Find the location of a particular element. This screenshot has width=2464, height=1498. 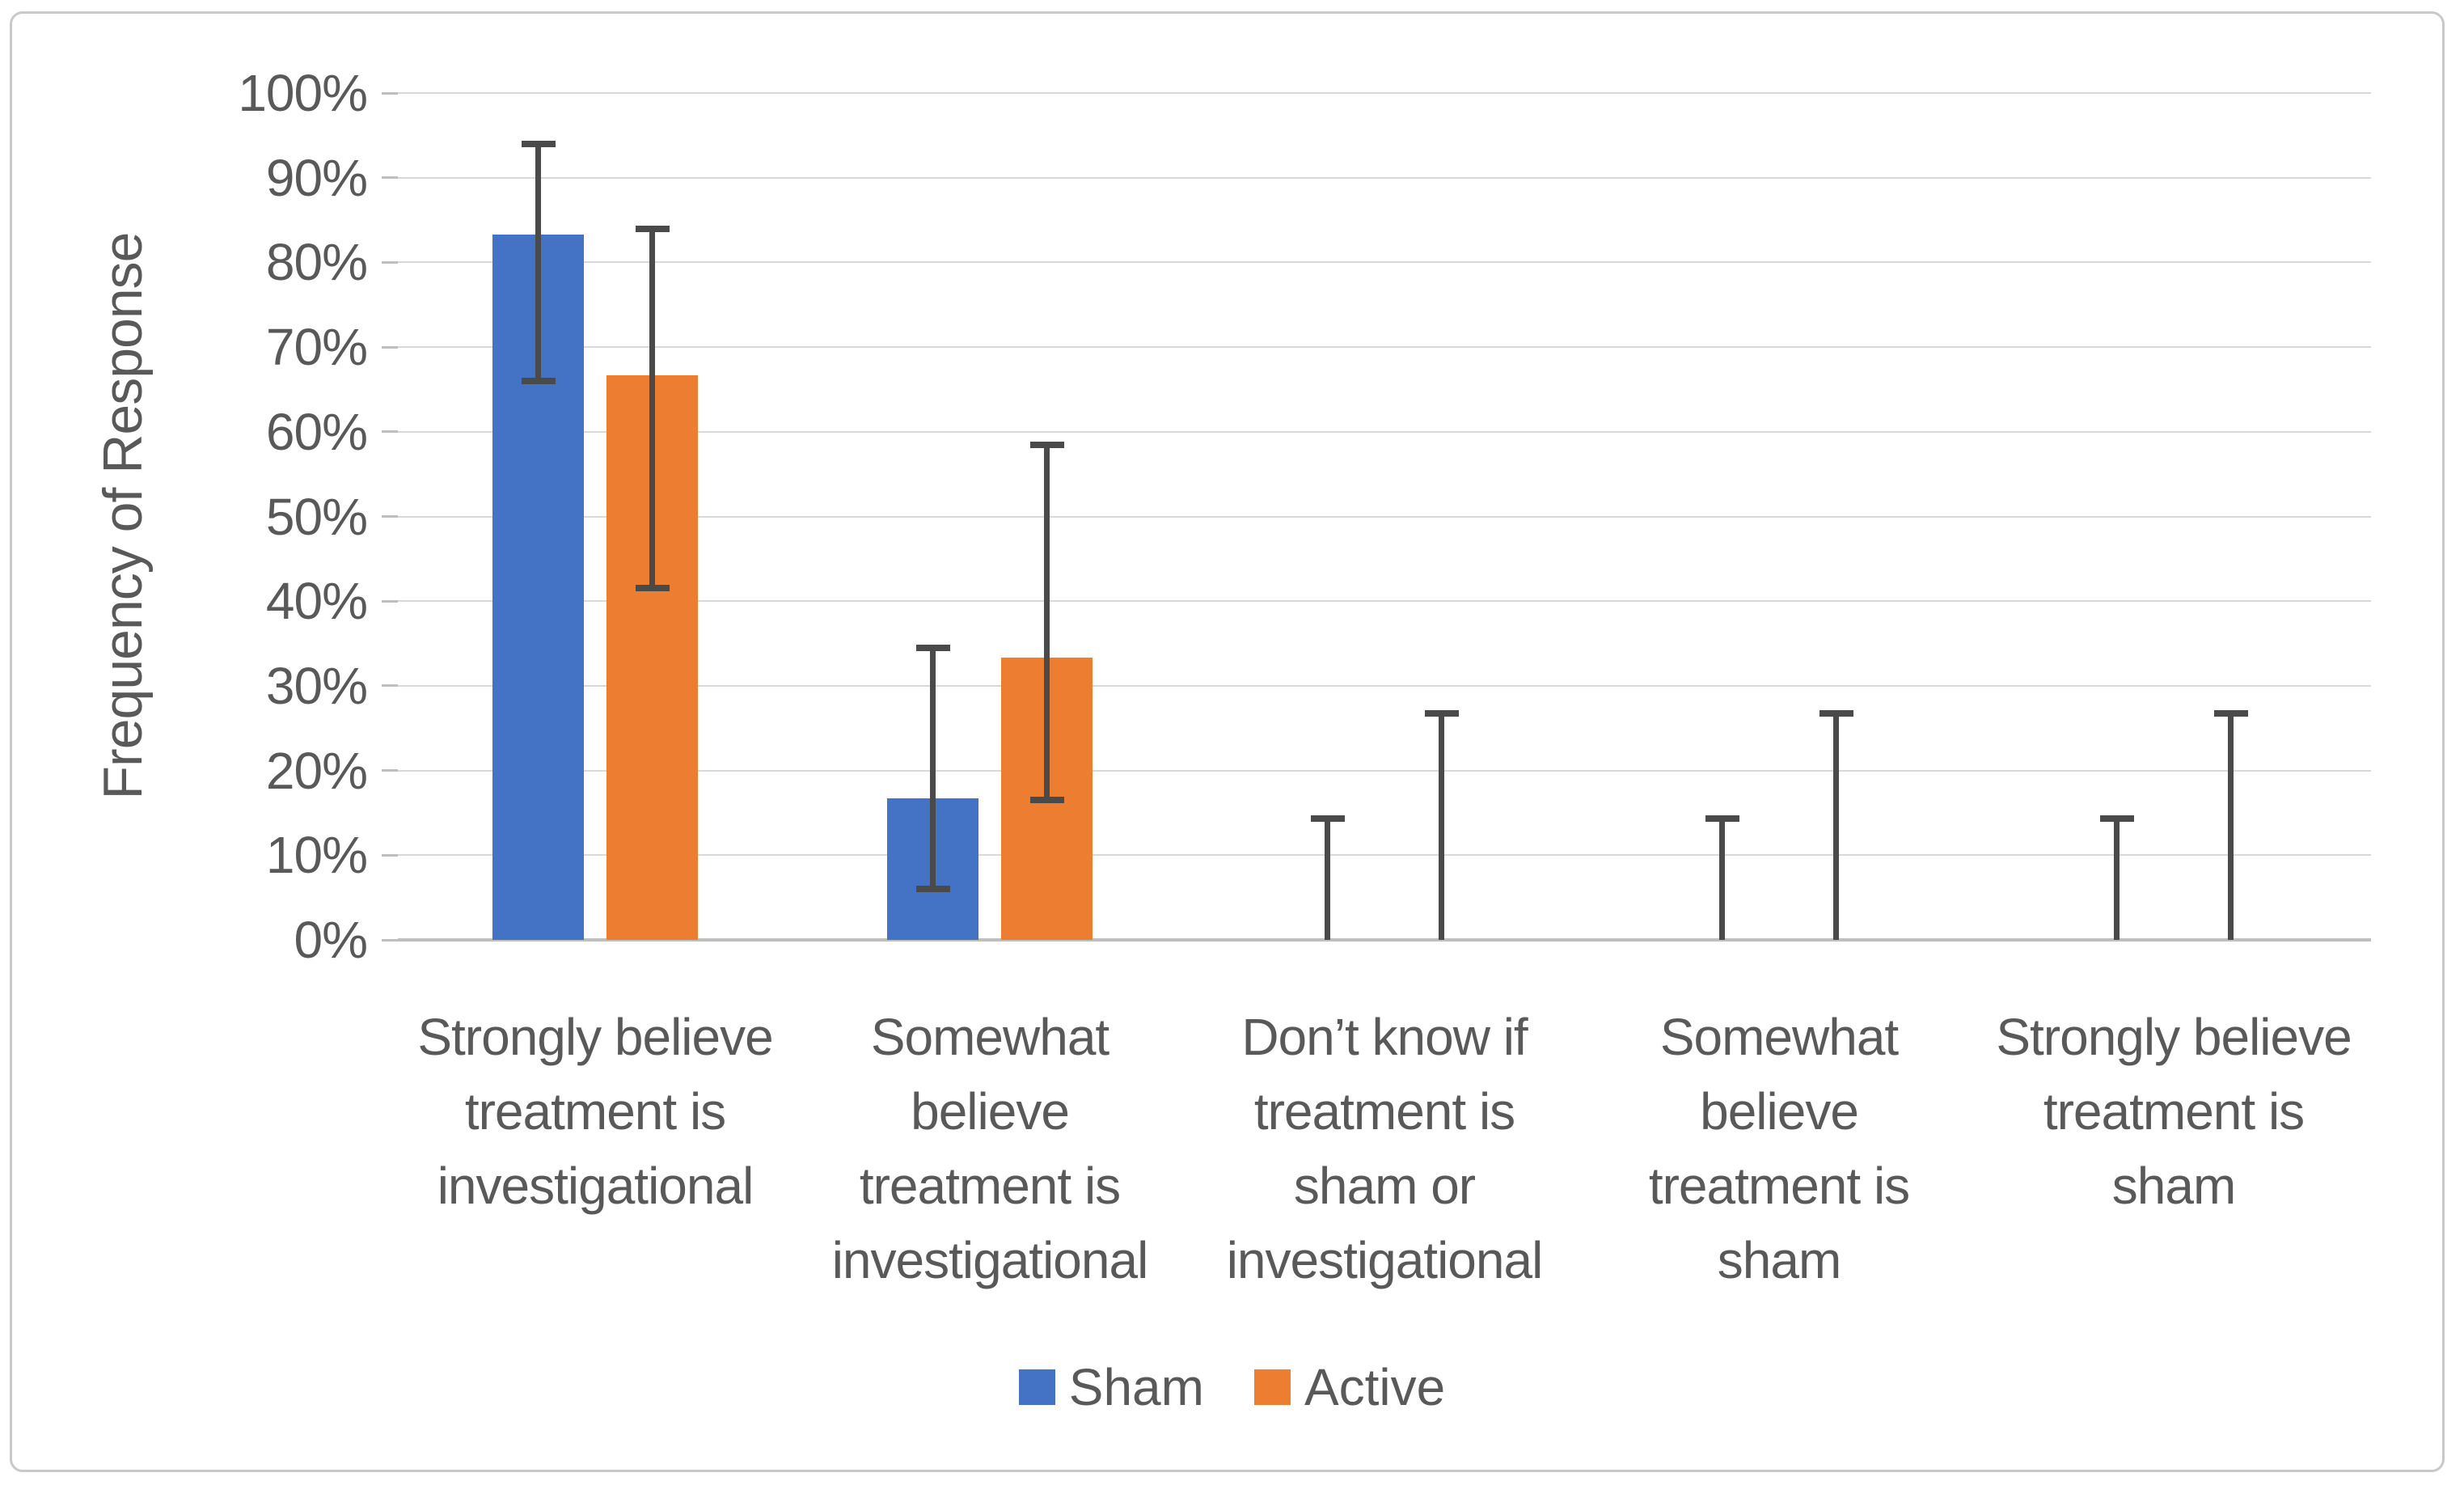

y-axis-tick-label: 30% is located at coordinates (316, 685).